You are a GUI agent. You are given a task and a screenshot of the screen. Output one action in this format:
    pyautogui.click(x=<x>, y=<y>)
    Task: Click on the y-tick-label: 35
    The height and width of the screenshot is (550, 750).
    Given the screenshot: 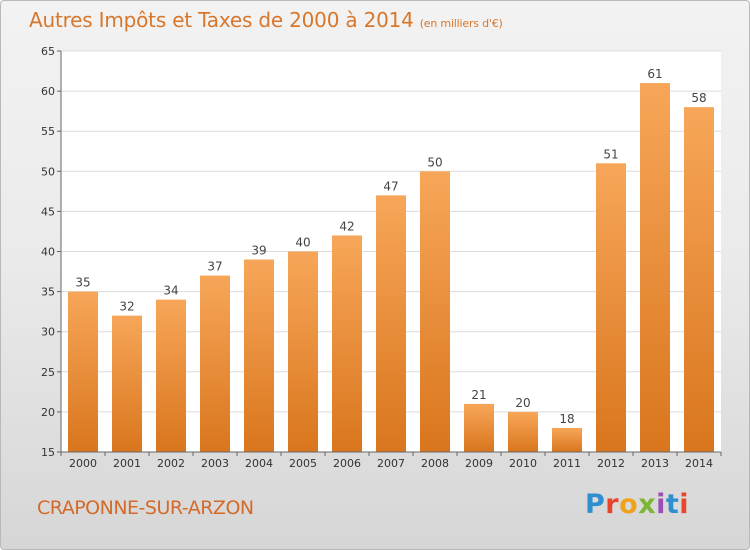 What is the action you would take?
    pyautogui.click(x=48, y=292)
    